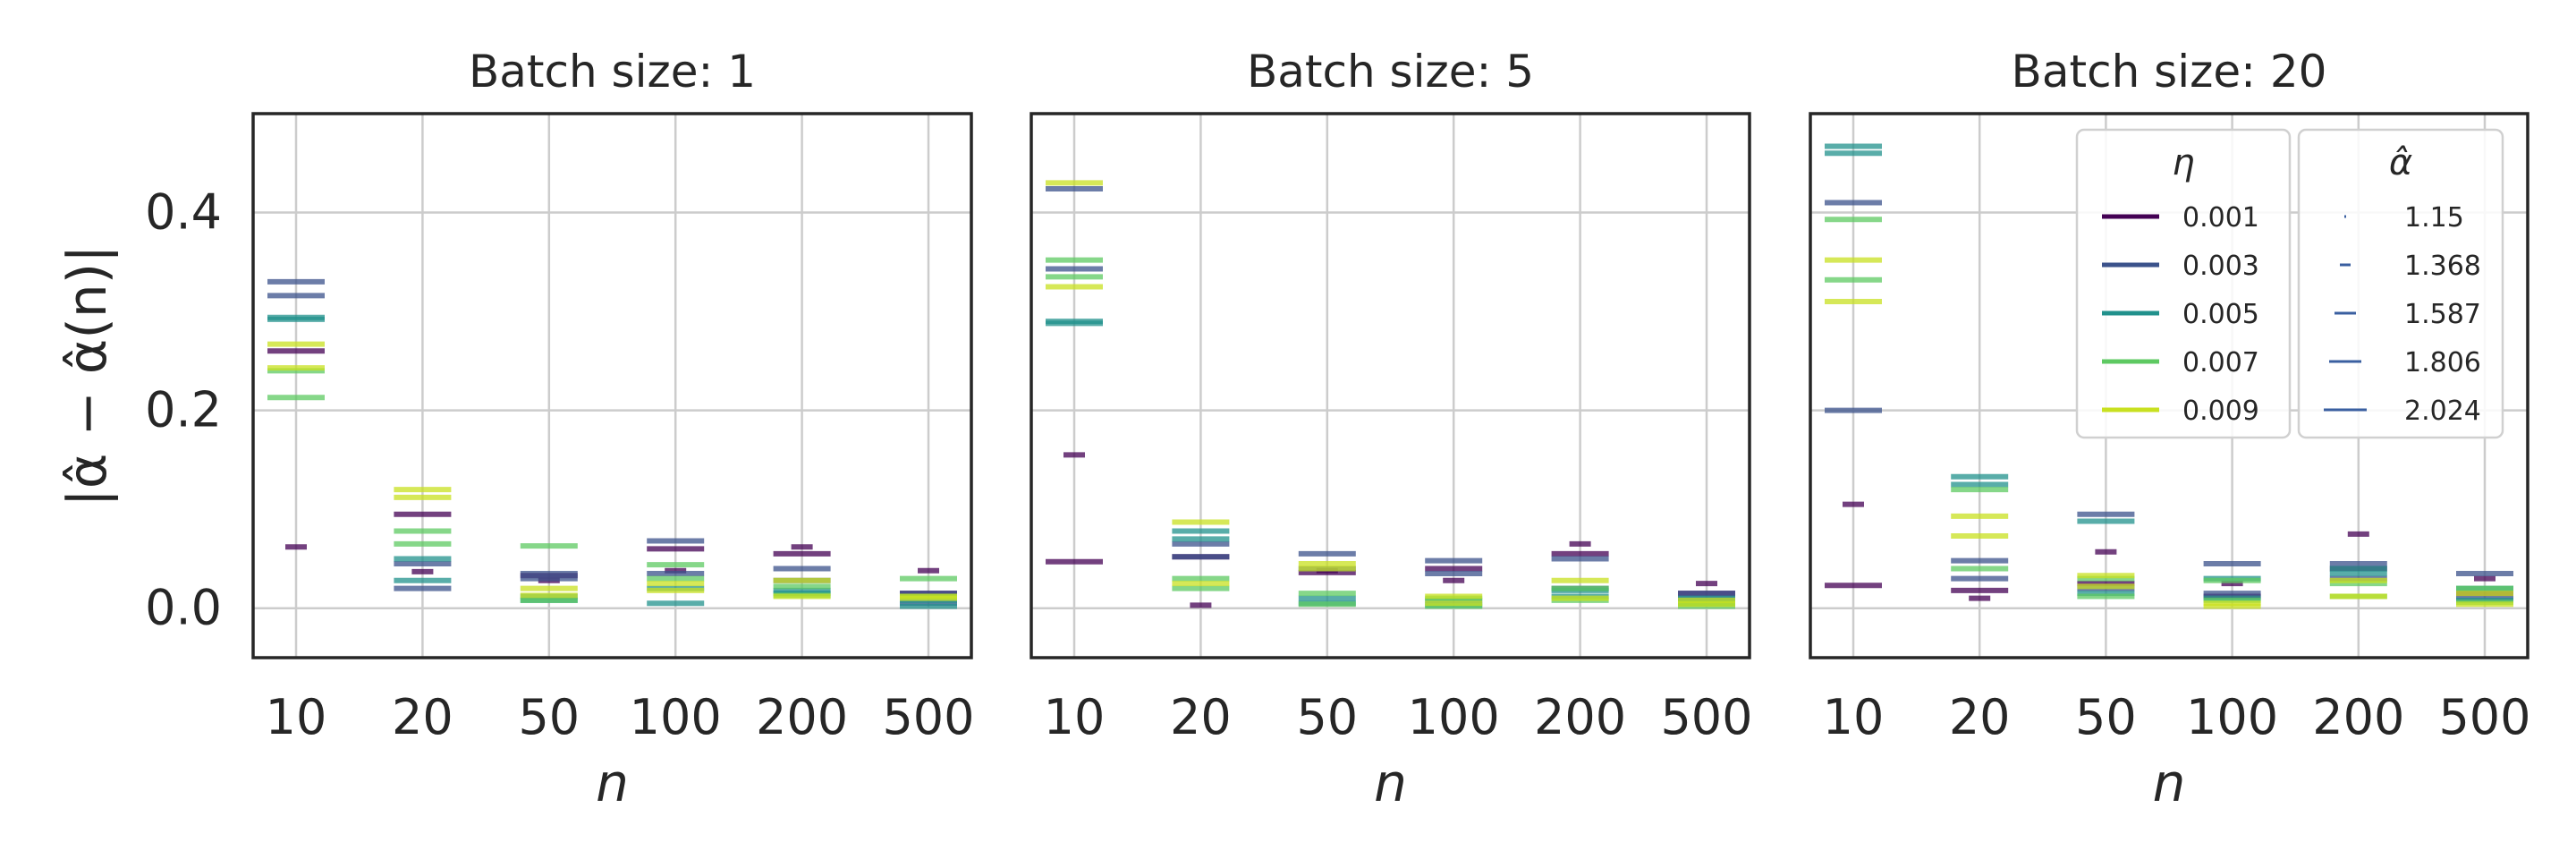 This screenshot has height=859, width=2576. I want to click on legend-alpha-label: 2.024, so click(2442, 411).